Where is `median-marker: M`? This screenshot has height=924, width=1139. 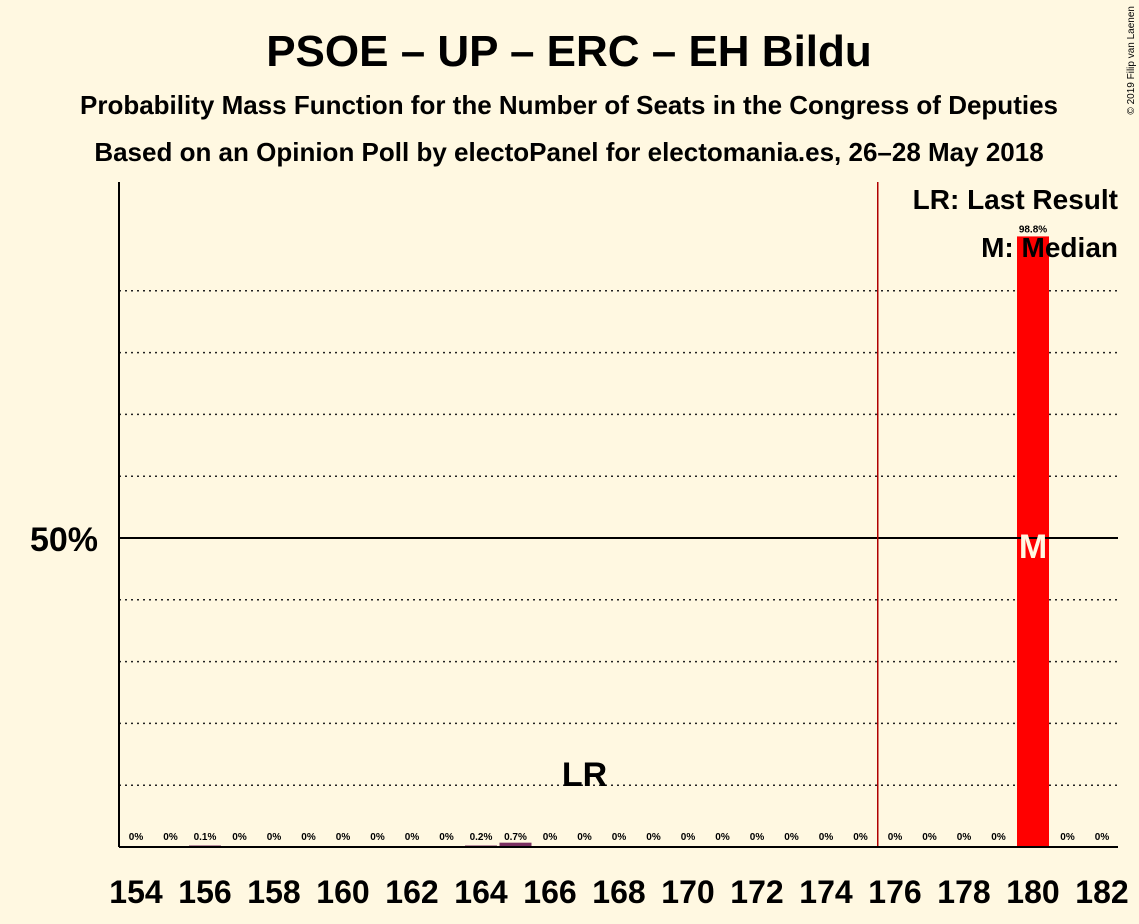 median-marker: M is located at coordinates (1033, 547).